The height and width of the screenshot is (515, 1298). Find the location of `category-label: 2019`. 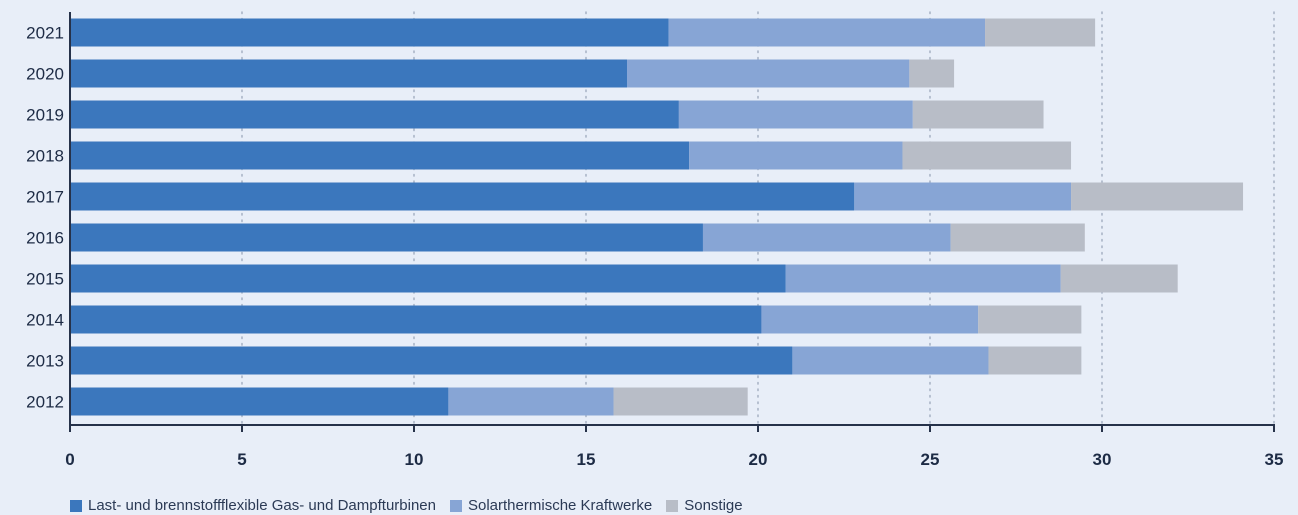

category-label: 2019 is located at coordinates (45, 115).